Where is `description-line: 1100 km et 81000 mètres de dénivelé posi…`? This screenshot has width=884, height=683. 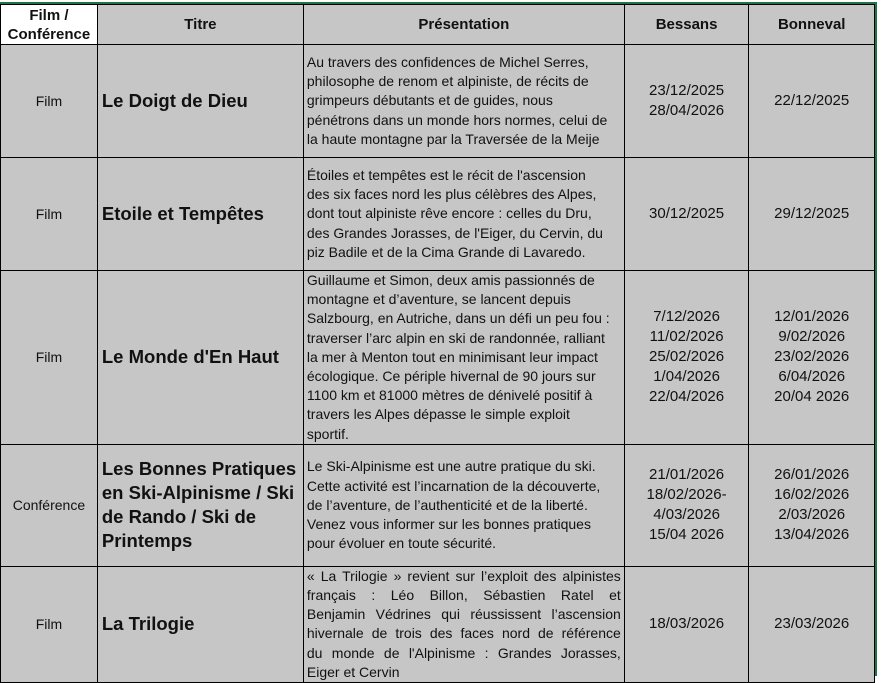
description-line: 1100 km et 81000 mètres de dénivelé posi… is located at coordinates (449, 395).